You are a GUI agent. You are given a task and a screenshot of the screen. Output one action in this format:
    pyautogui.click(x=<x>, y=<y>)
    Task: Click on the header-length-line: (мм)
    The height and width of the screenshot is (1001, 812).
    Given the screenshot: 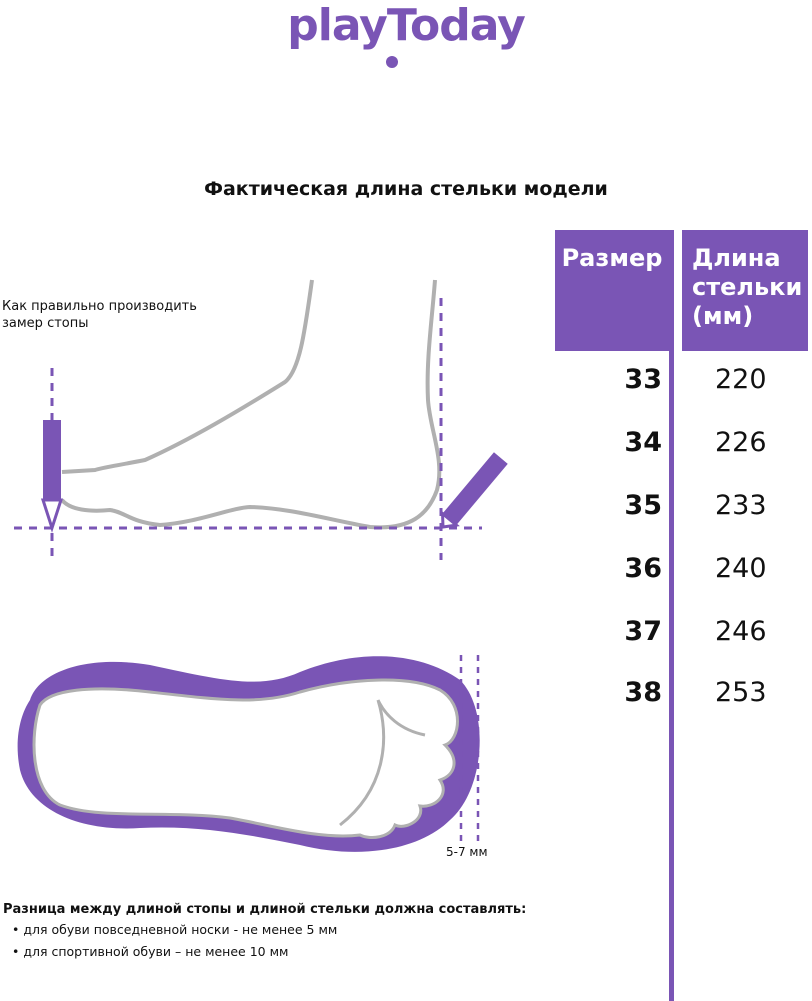 What is the action you would take?
    pyautogui.click(x=723, y=316)
    